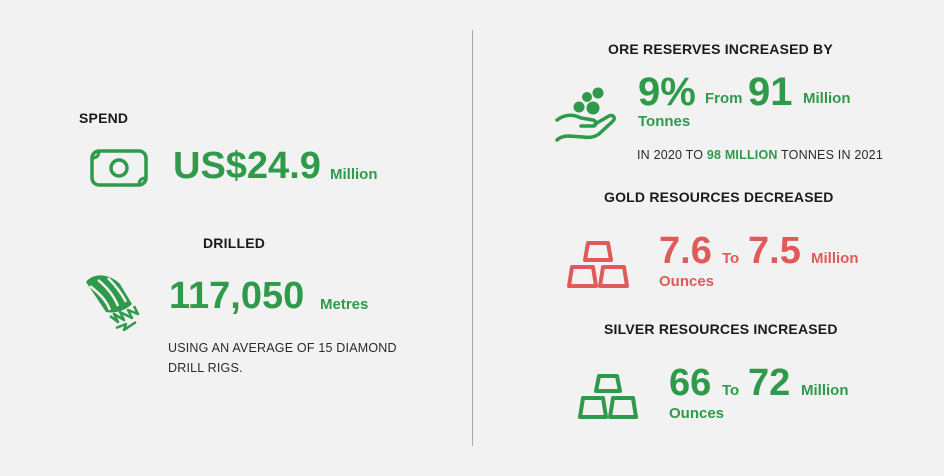  What do you see at coordinates (282, 348) in the screenshot?
I see `drilled-caption-line1: USING AN AVERAGE OF 15 DIAMOND` at bounding box center [282, 348].